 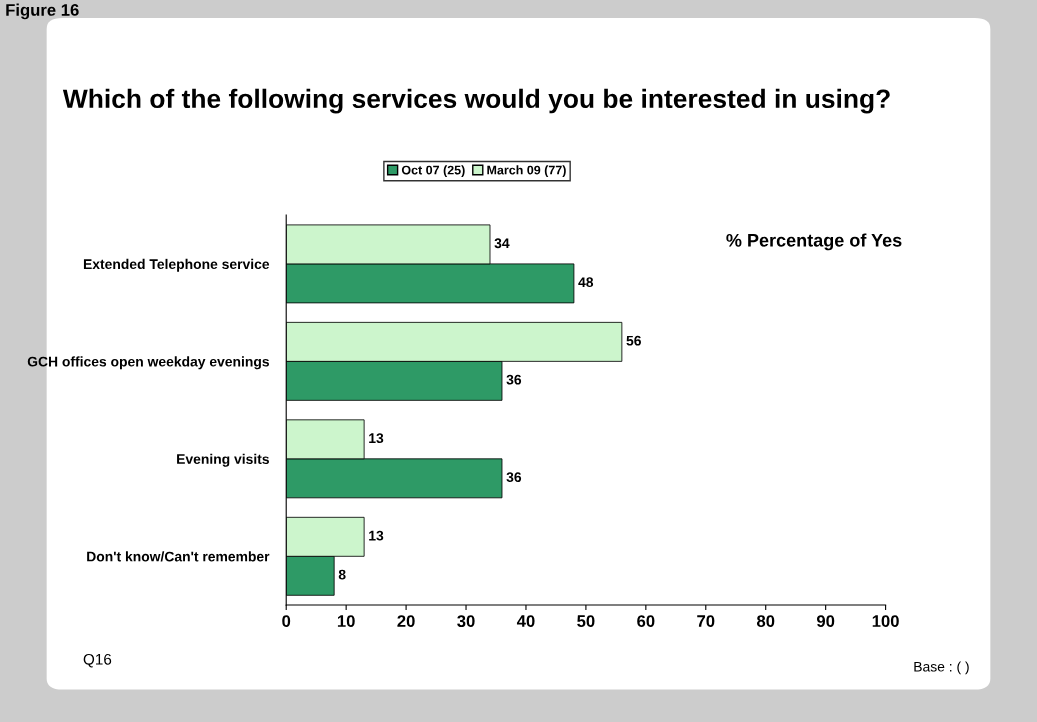 What do you see at coordinates (346, 621) in the screenshot?
I see `x-tick-label: 10` at bounding box center [346, 621].